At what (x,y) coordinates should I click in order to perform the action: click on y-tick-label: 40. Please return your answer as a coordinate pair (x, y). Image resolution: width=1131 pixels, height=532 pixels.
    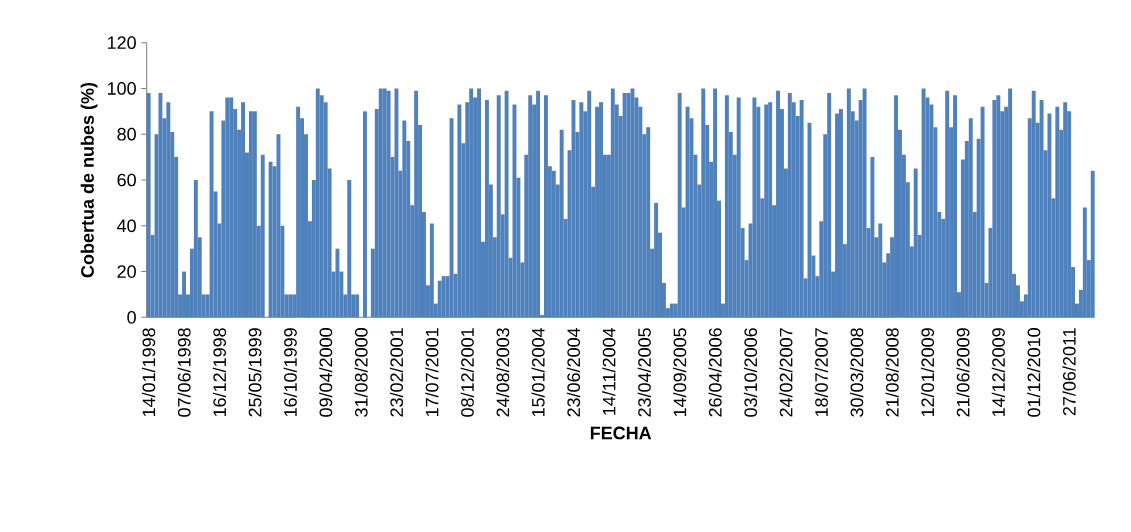
    Looking at the image, I should click on (126, 226).